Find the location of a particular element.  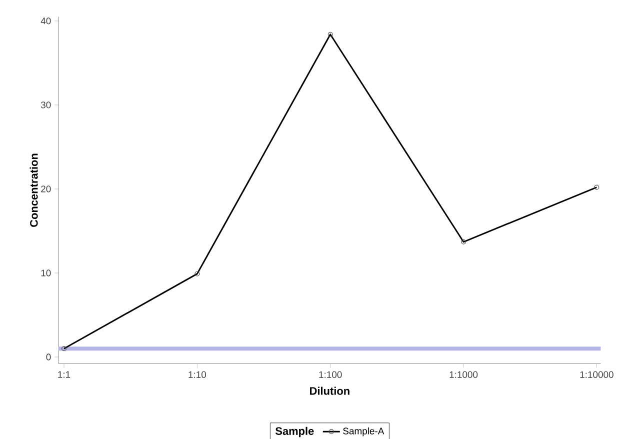

y-tick-label: 10 is located at coordinates (46, 273).